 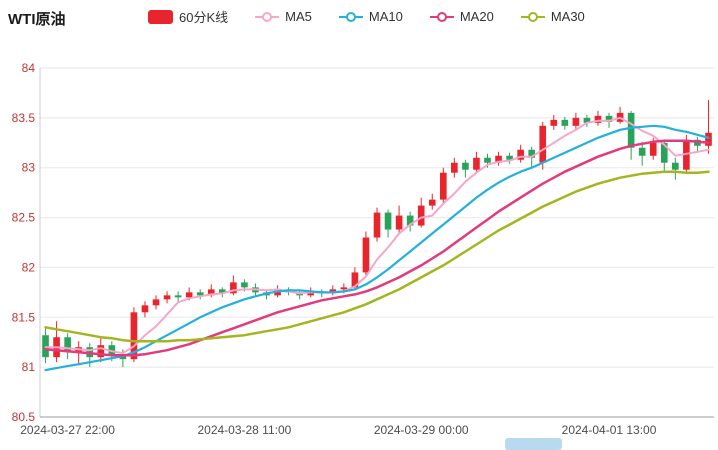 I want to click on candlestick-legend-icon, so click(x=160, y=16).